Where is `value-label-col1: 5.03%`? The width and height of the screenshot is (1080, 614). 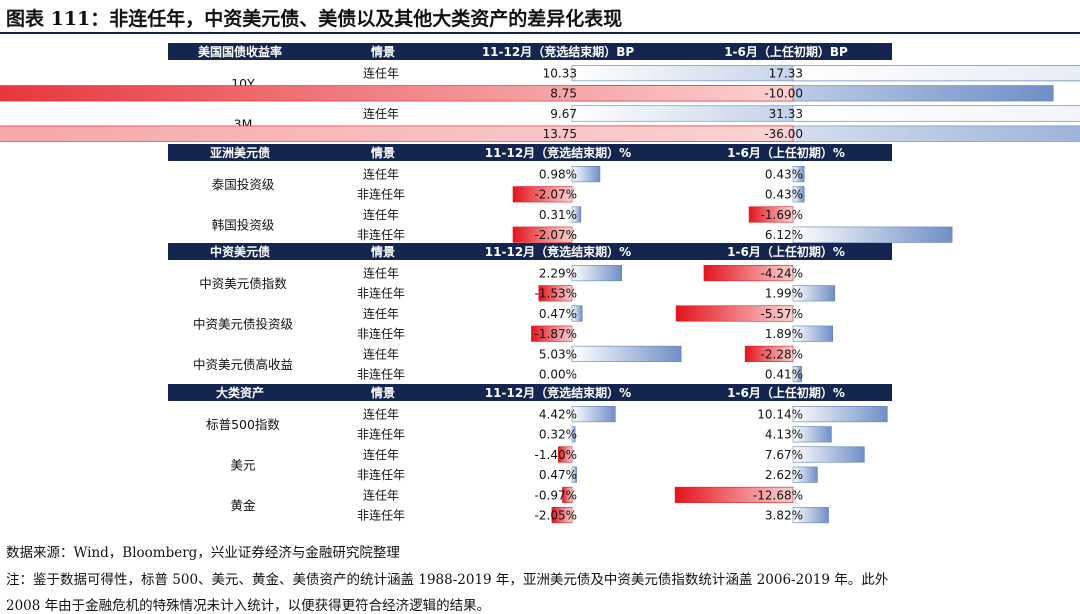 value-label-col1: 5.03% is located at coordinates (558, 354).